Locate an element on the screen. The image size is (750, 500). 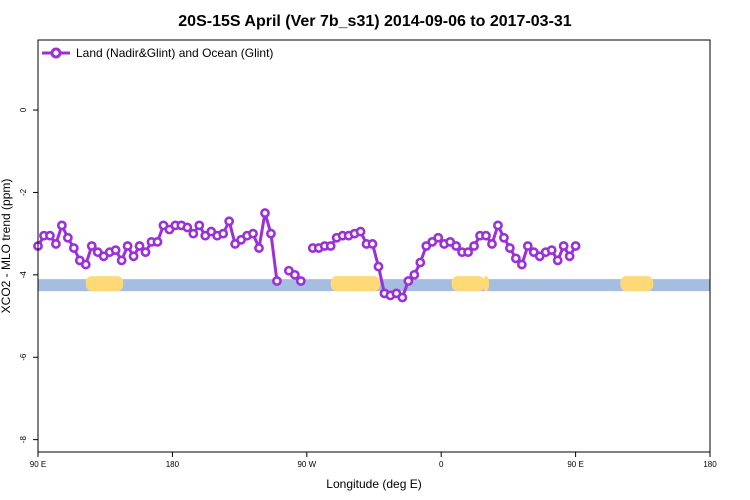
surface-type-band is located at coordinates (374, 284).